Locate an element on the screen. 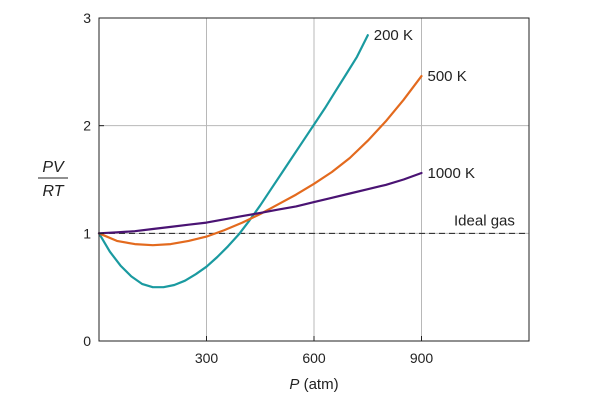 The image size is (600, 400). series-label-500-k: 500 K is located at coordinates (447, 76).